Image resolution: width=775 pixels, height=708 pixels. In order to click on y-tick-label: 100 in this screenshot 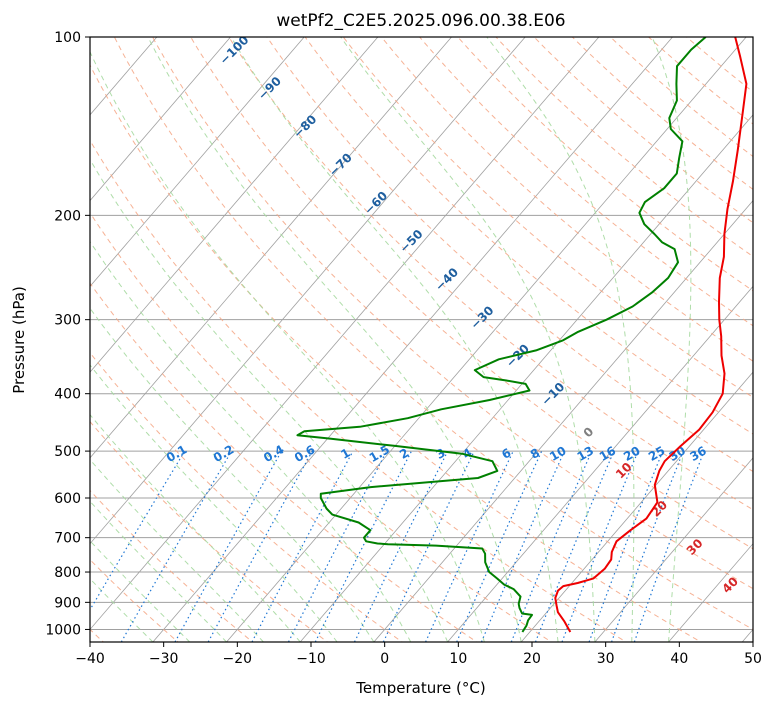, I will do `click(67, 38)`.